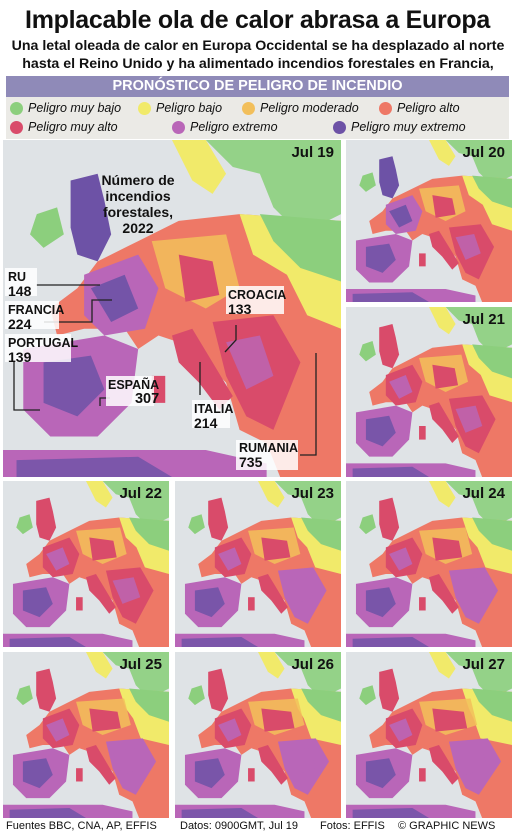 The height and width of the screenshot is (838, 515). What do you see at coordinates (234, 127) in the screenshot?
I see `legend-label: Peligro extremo` at bounding box center [234, 127].